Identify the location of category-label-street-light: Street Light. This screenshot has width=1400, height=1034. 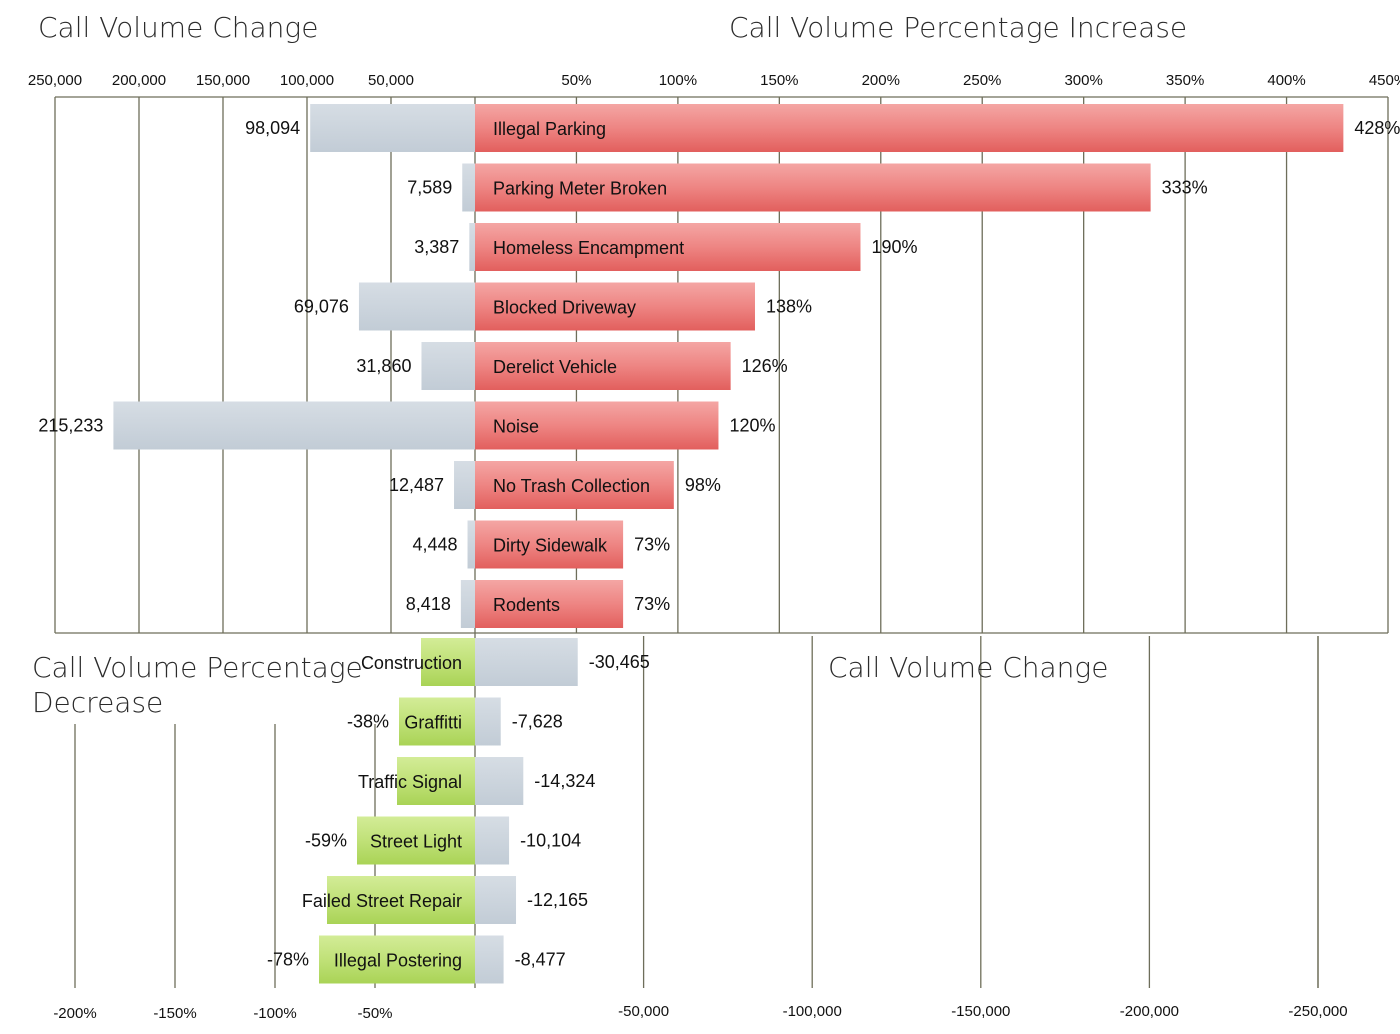
(416, 842).